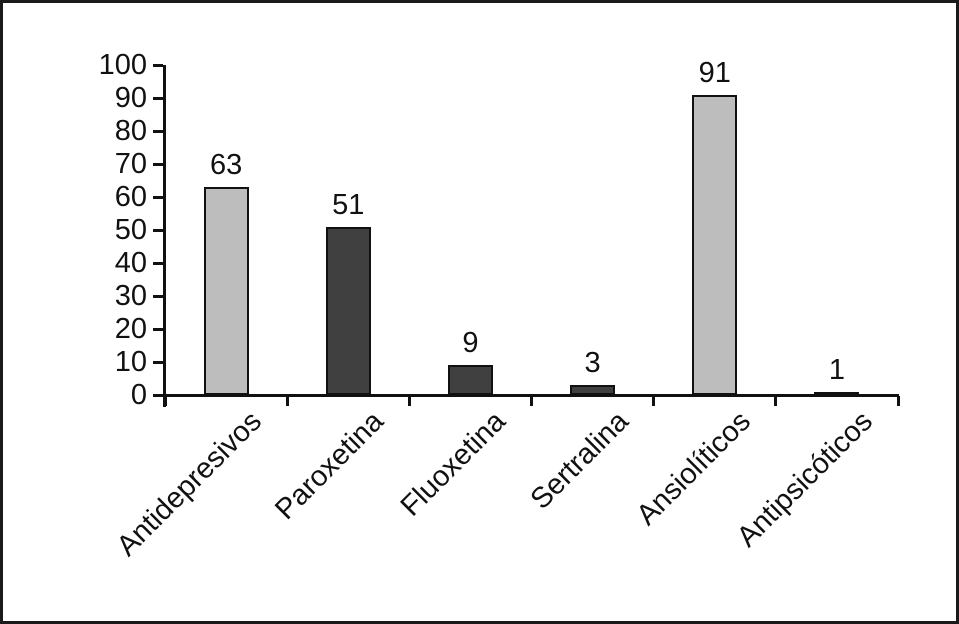 This screenshot has width=959, height=624. I want to click on bar-value-label: 1, so click(836, 369).